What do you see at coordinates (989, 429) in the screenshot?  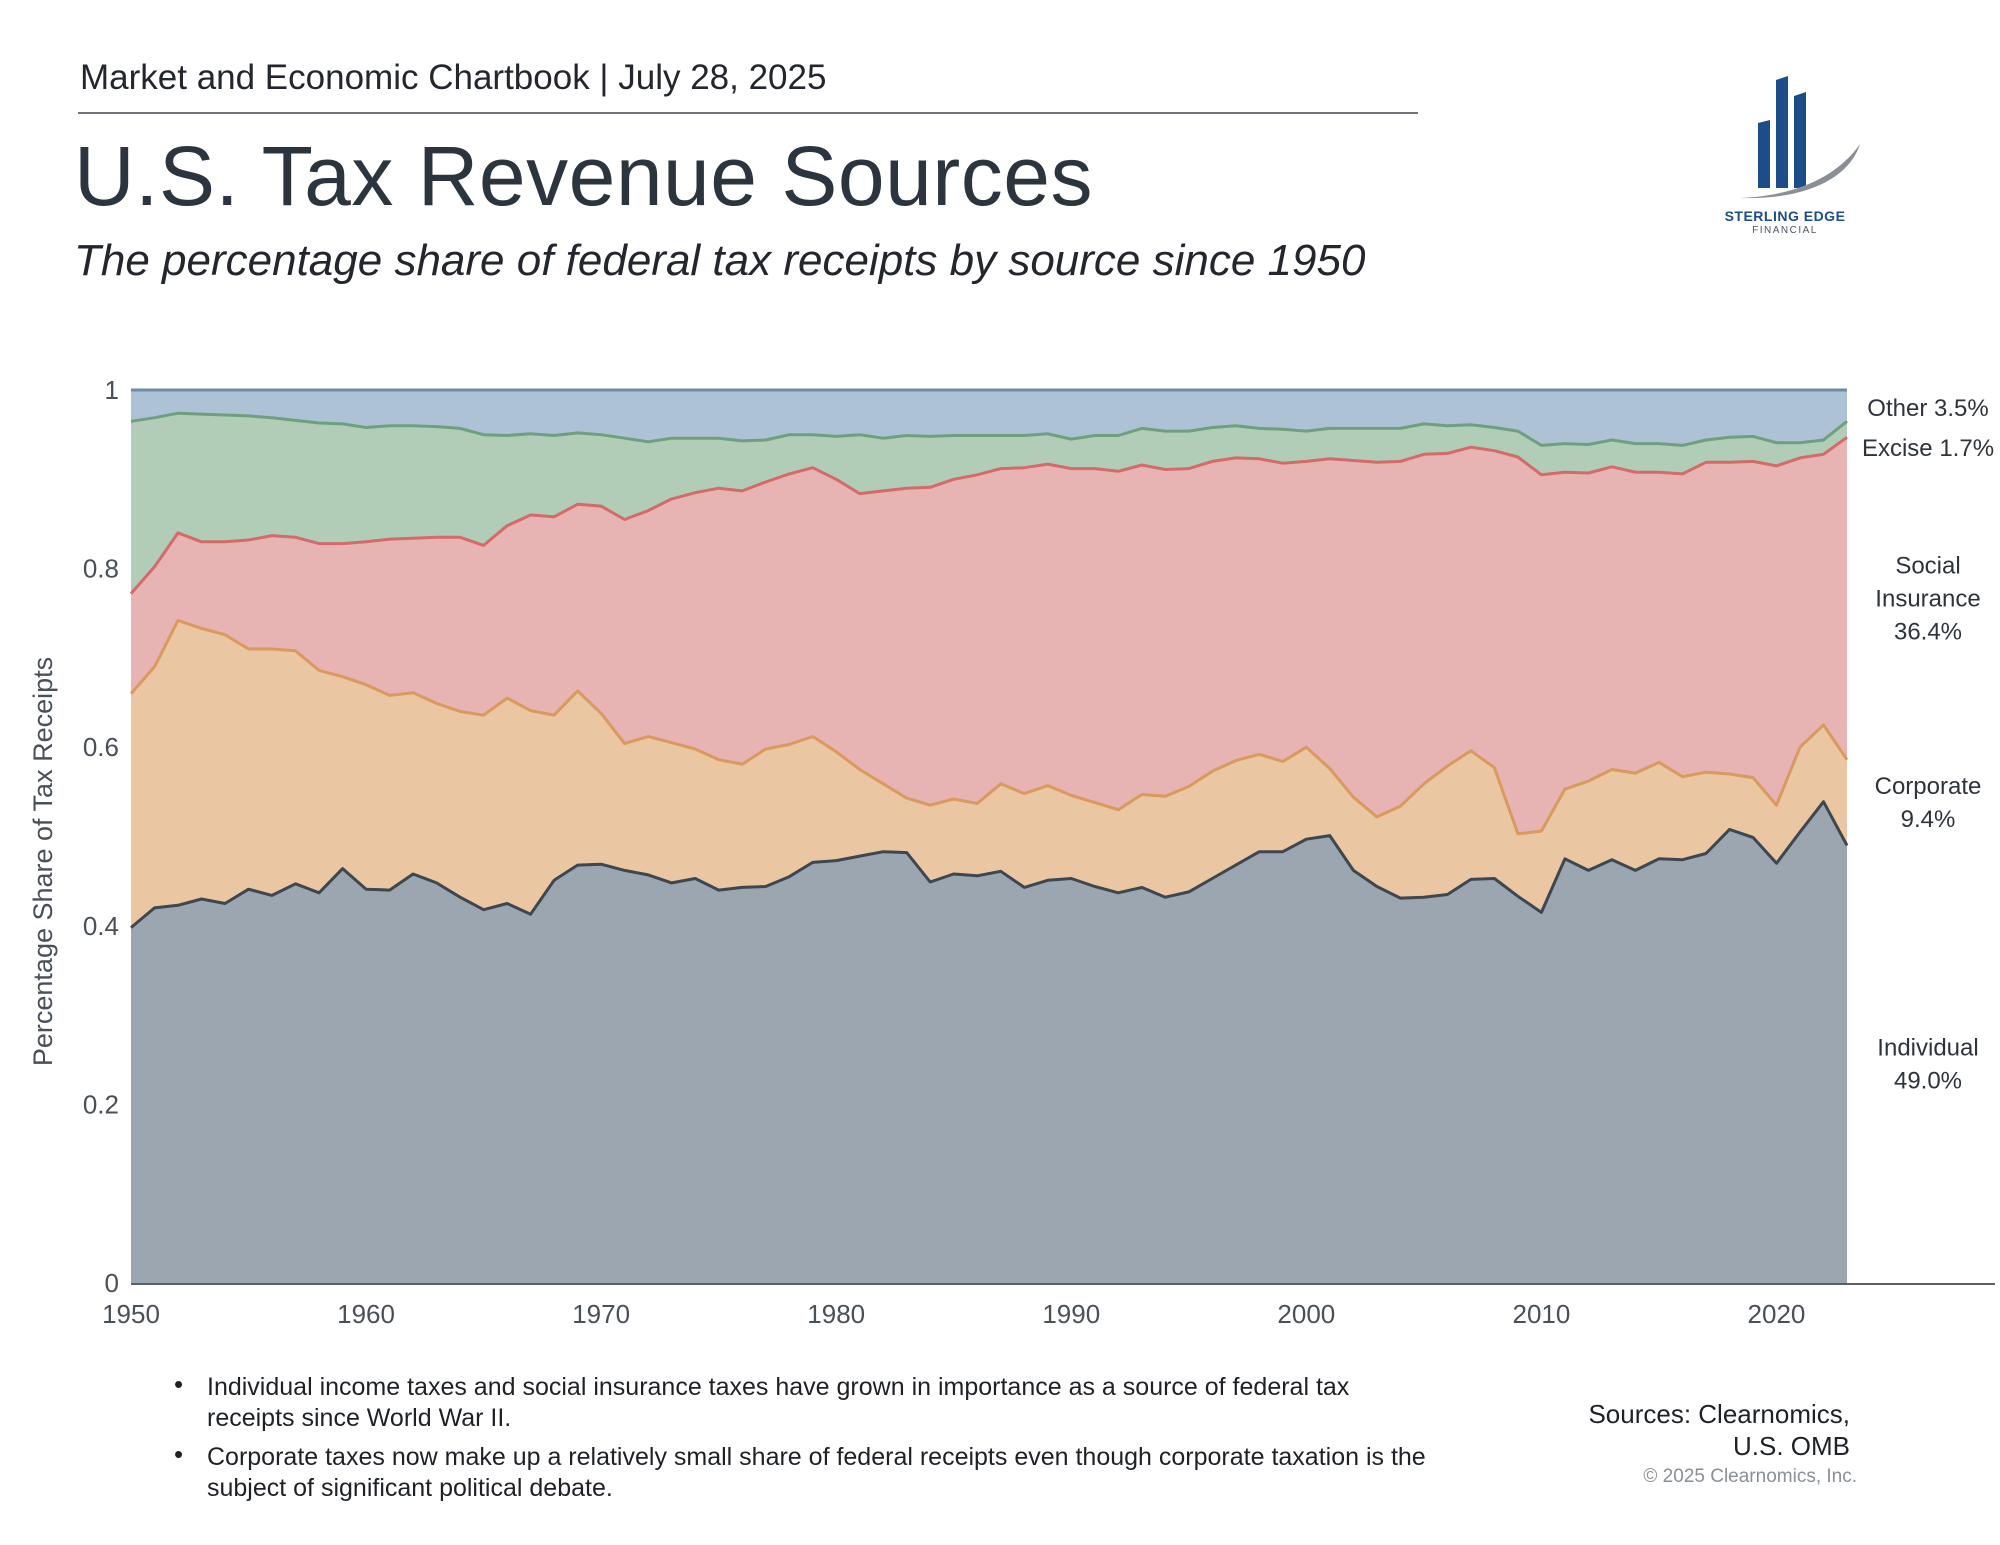 I see `line-excise` at bounding box center [989, 429].